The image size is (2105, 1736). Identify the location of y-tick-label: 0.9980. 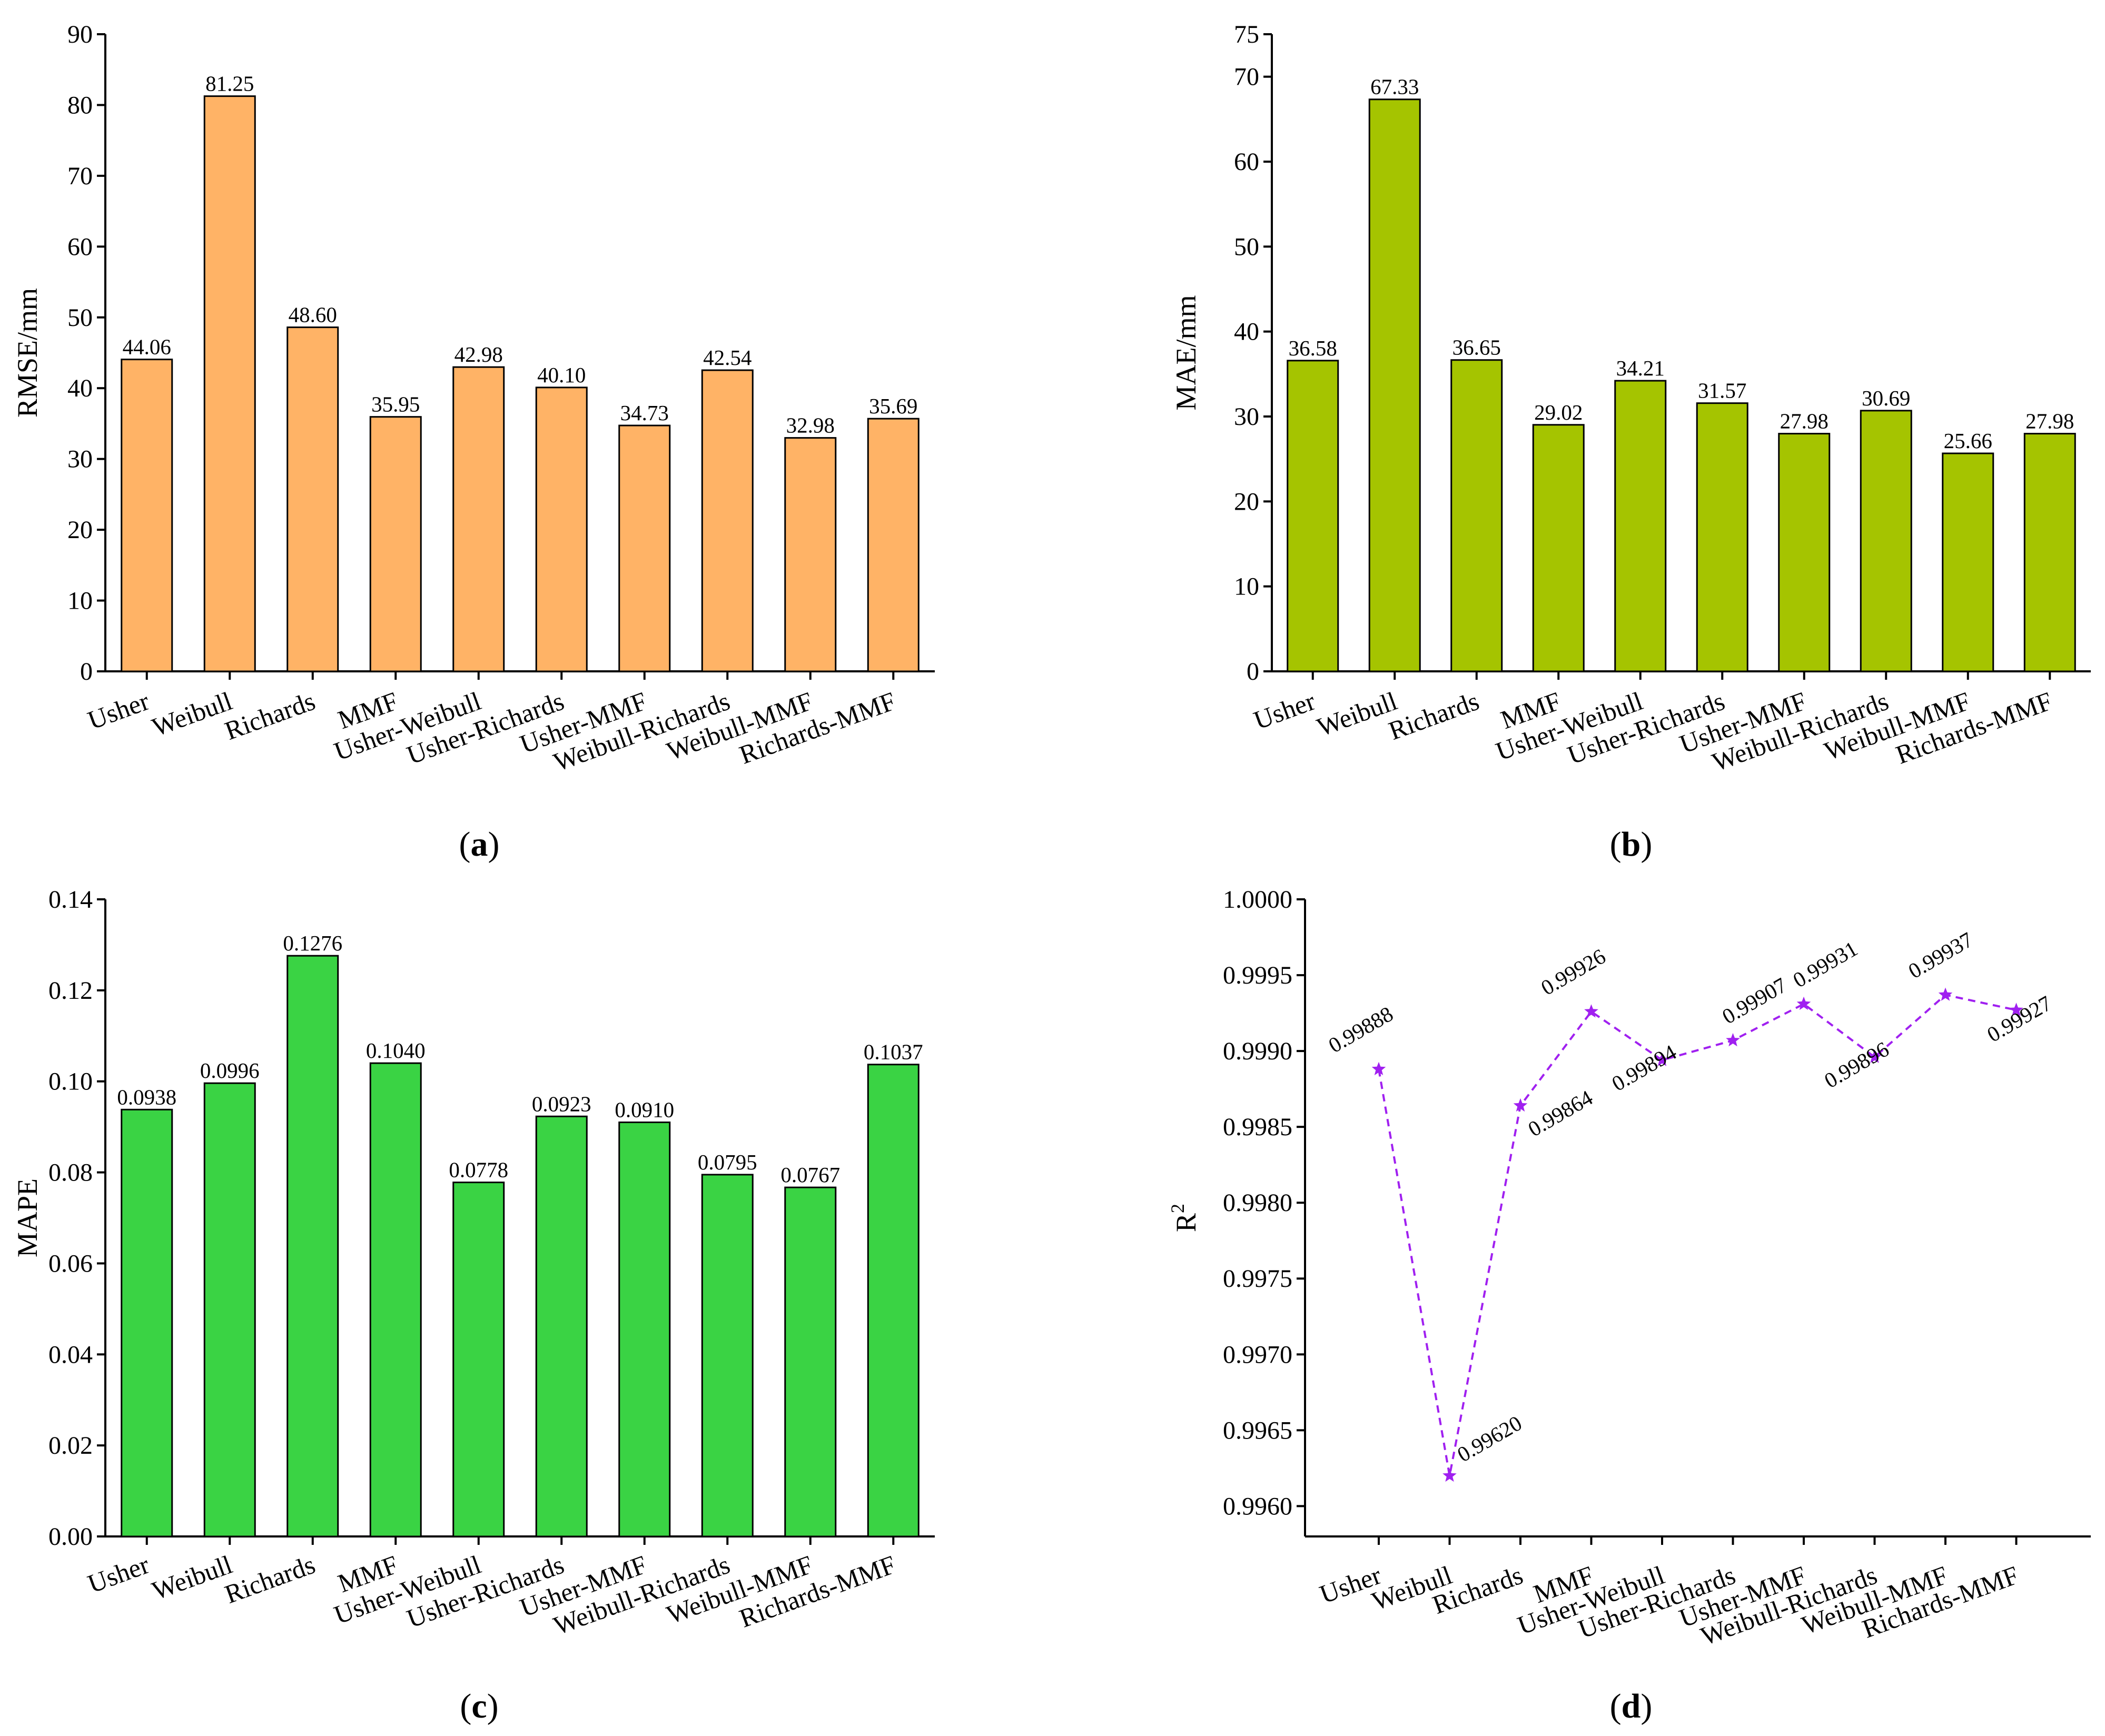
(1257, 1203).